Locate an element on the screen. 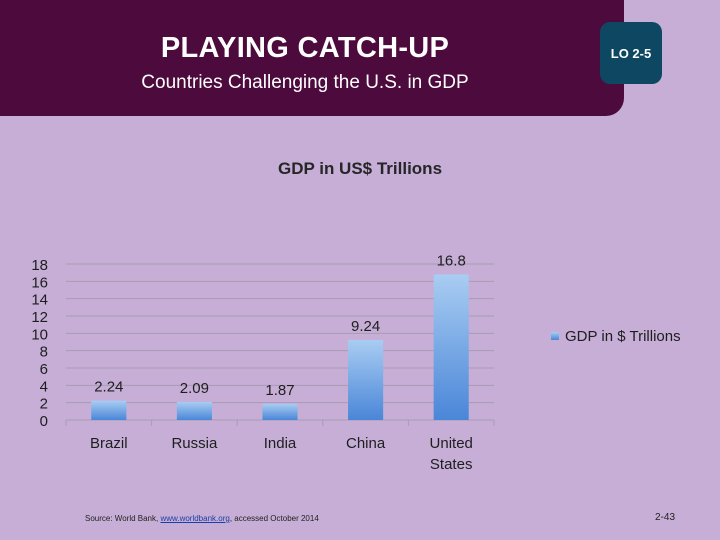 This screenshot has width=720, height=540. legend-swatch is located at coordinates (555, 336).